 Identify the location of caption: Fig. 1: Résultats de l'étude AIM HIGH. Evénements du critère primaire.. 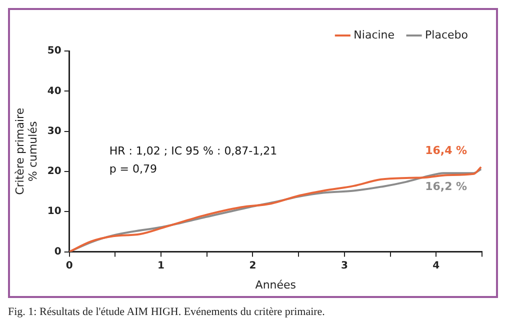
(167, 312).